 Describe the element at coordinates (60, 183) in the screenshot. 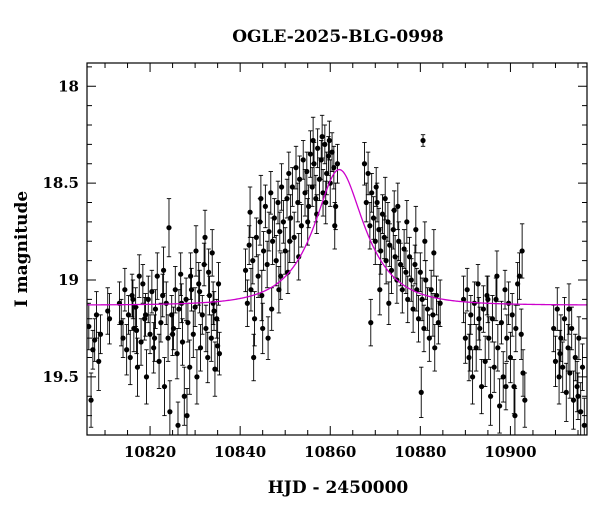

I see `y-tick-label: 18.5` at that location.